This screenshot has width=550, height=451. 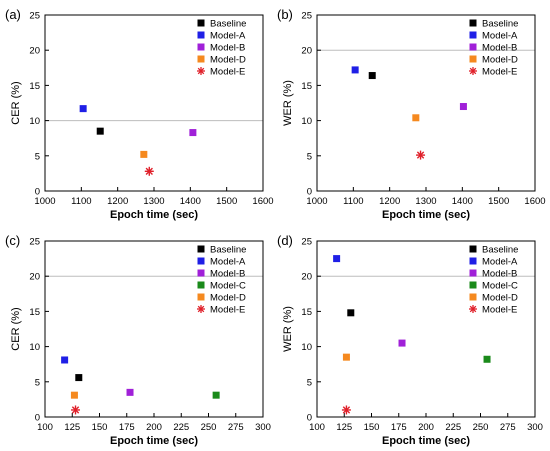 What do you see at coordinates (372, 427) in the screenshot?
I see `x-tick-label: 150` at bounding box center [372, 427].